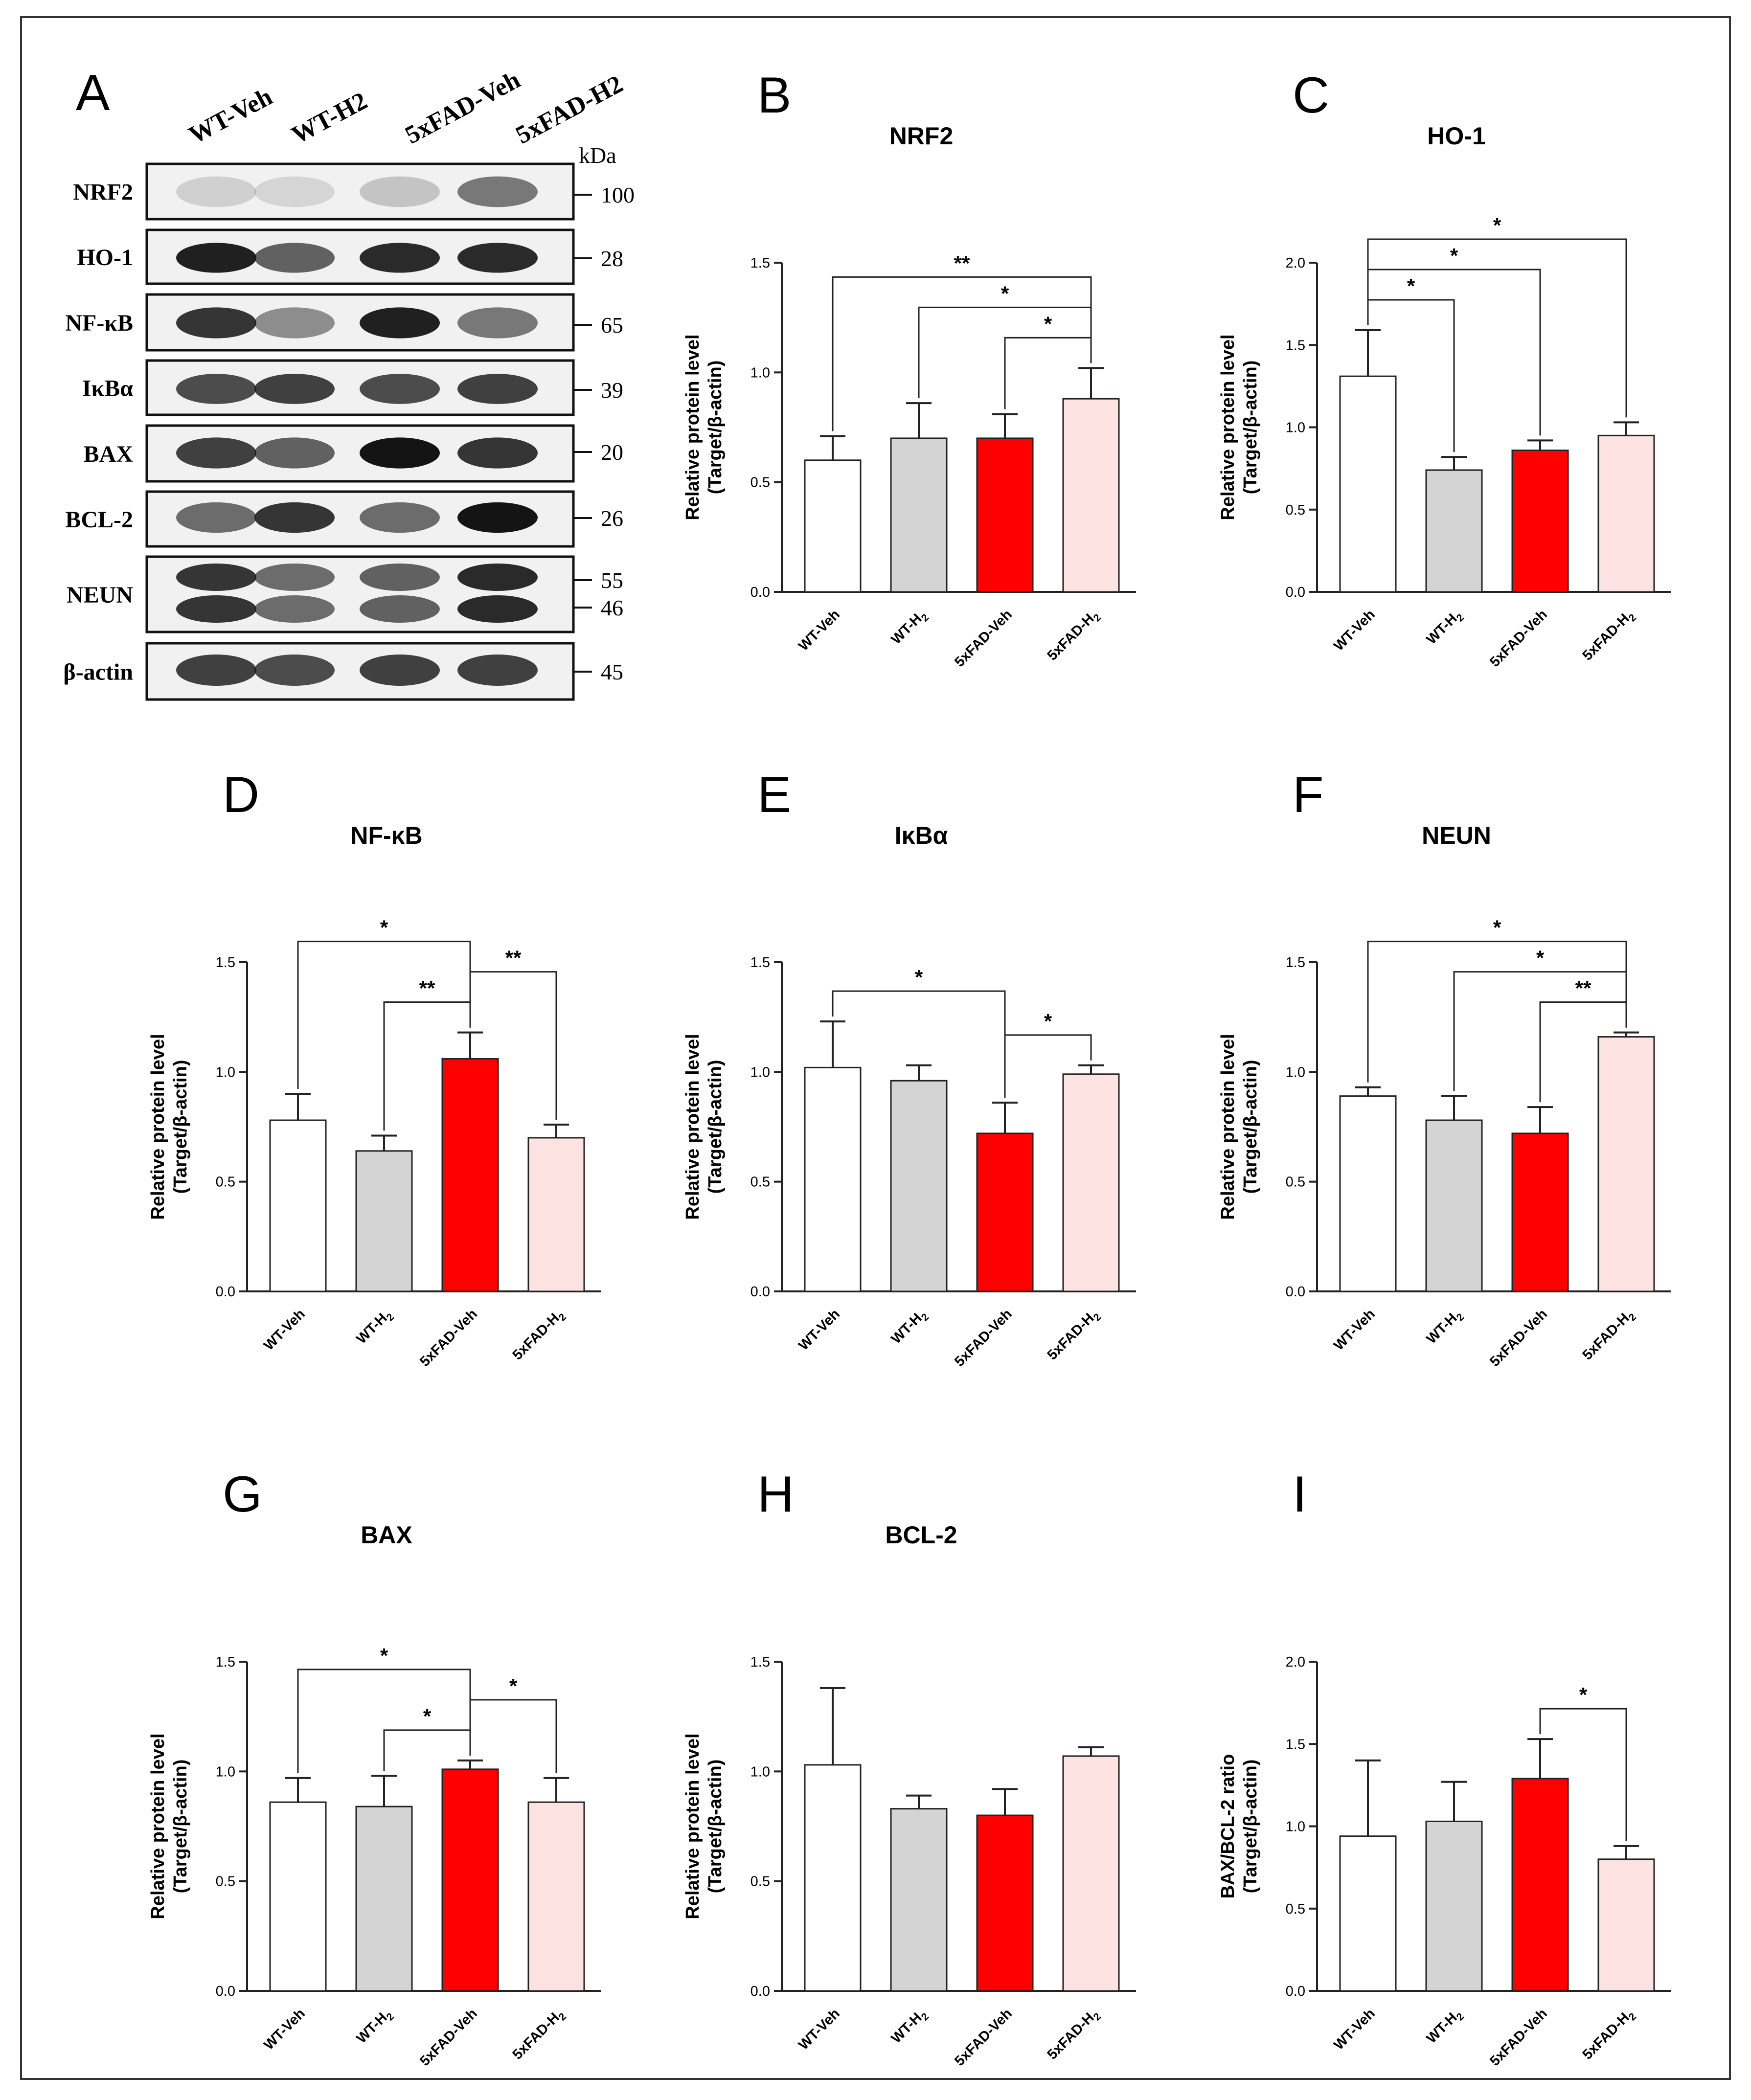  I want to click on blot-row: IκBα 39, so click(352, 388).